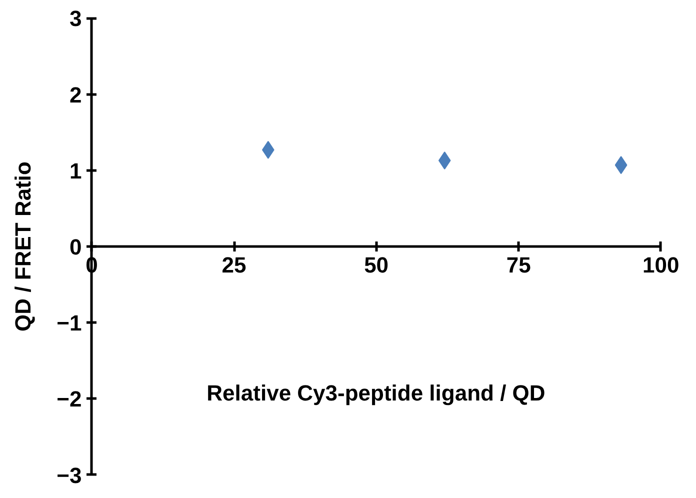  What do you see at coordinates (69, 323) in the screenshot?
I see `y-tick-label: −1` at bounding box center [69, 323].